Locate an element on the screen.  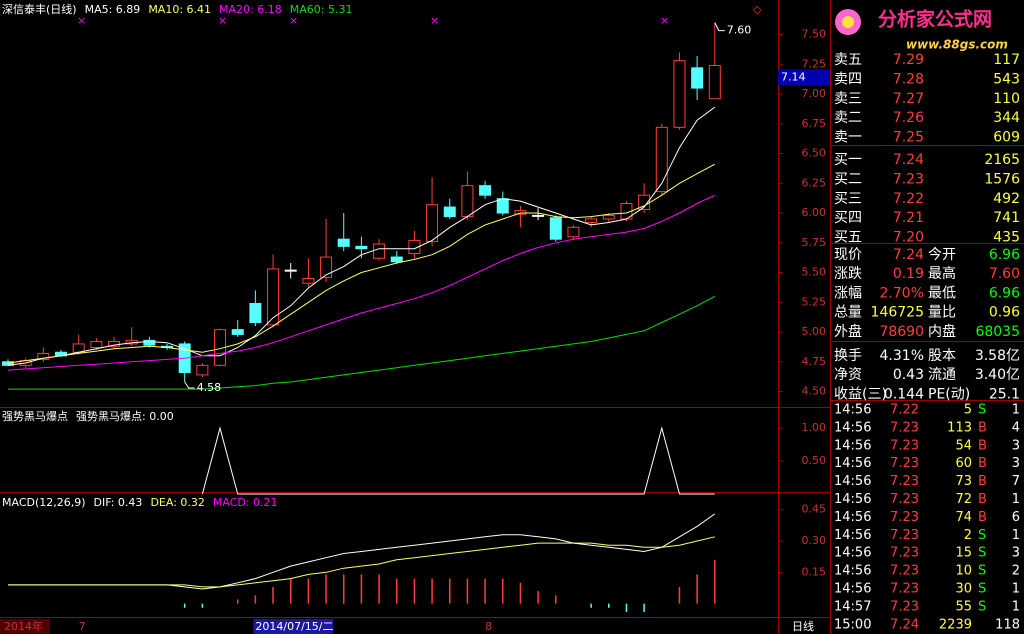
stats-cell: 7.60 is located at coordinates (1004, 274).